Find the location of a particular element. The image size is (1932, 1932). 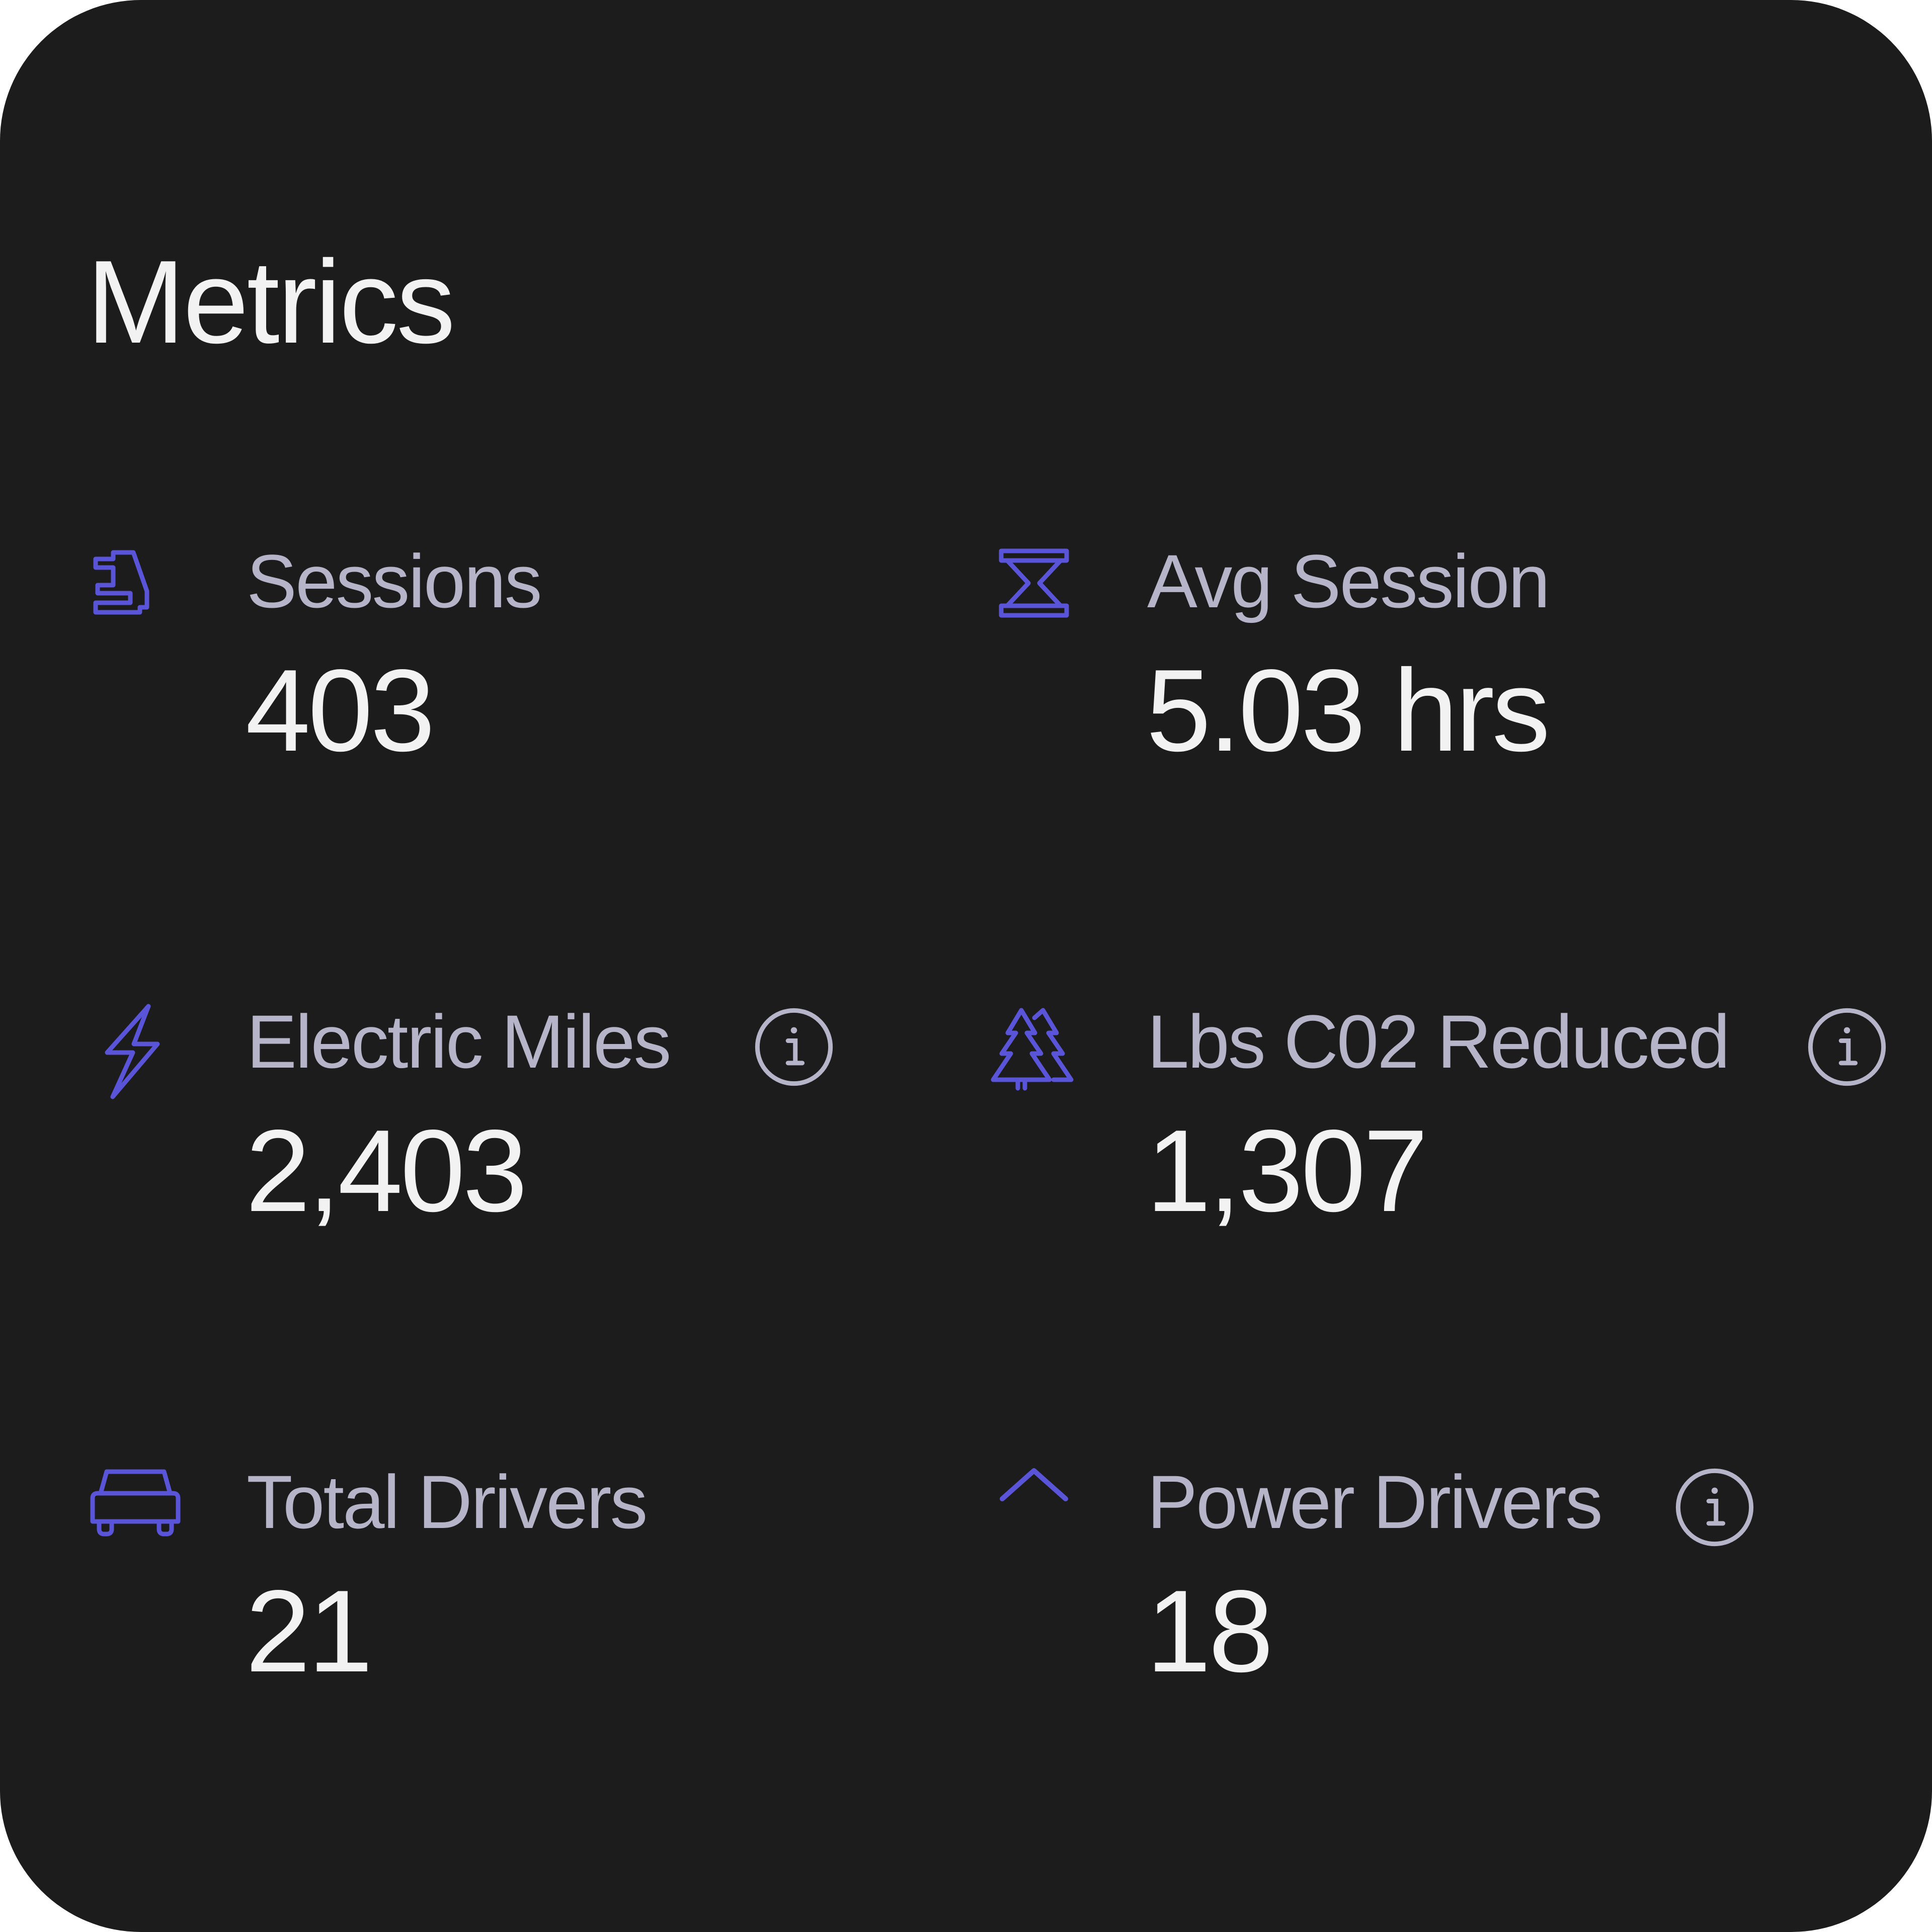

metric-value: 403 is located at coordinates (341, 711).